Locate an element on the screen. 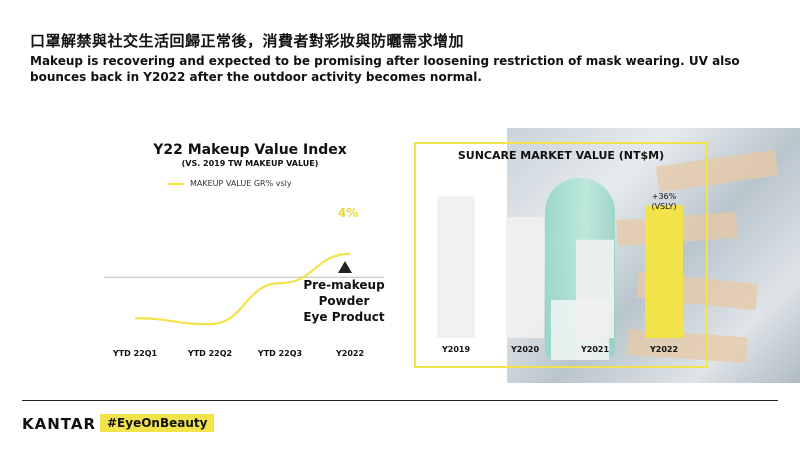  bar-category-label: Y2021 is located at coordinates (595, 349).